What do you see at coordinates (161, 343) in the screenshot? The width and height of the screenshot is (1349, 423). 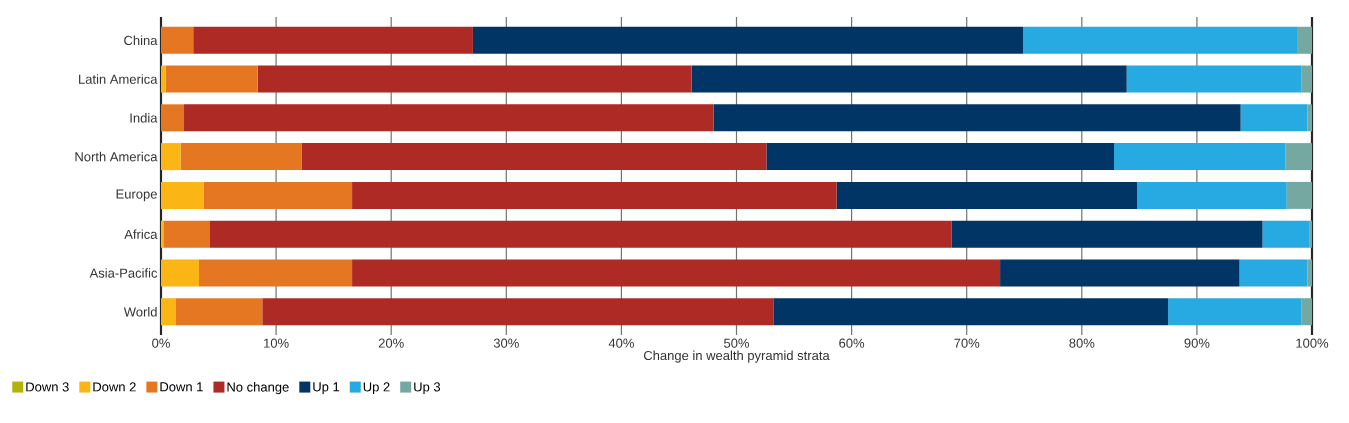 I see `x-tick-label: 0%` at bounding box center [161, 343].